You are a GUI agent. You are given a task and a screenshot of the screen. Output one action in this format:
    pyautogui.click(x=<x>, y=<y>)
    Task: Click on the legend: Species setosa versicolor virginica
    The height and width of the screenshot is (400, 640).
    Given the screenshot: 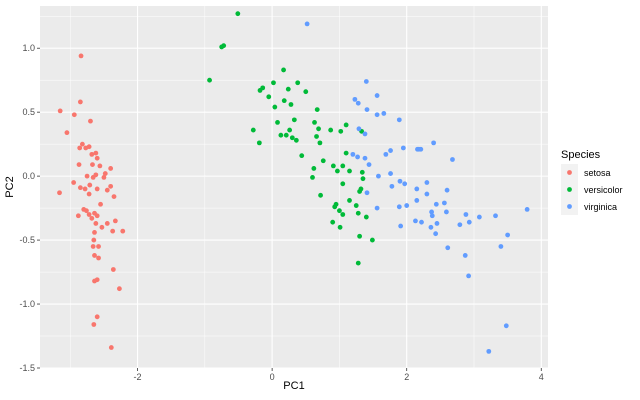 What is the action you would take?
    pyautogui.click(x=592, y=182)
    